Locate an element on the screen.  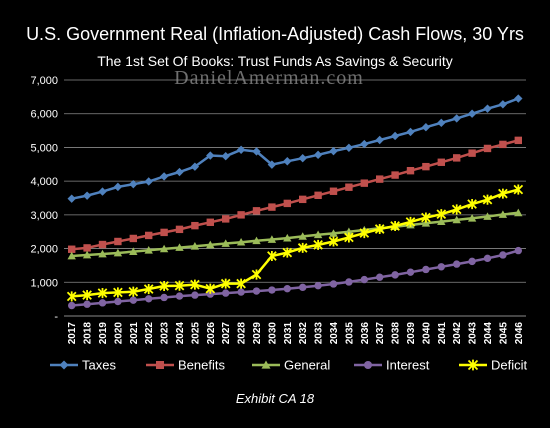
exhibit-caption: Exhibit CA 18 is located at coordinates (275, 398).